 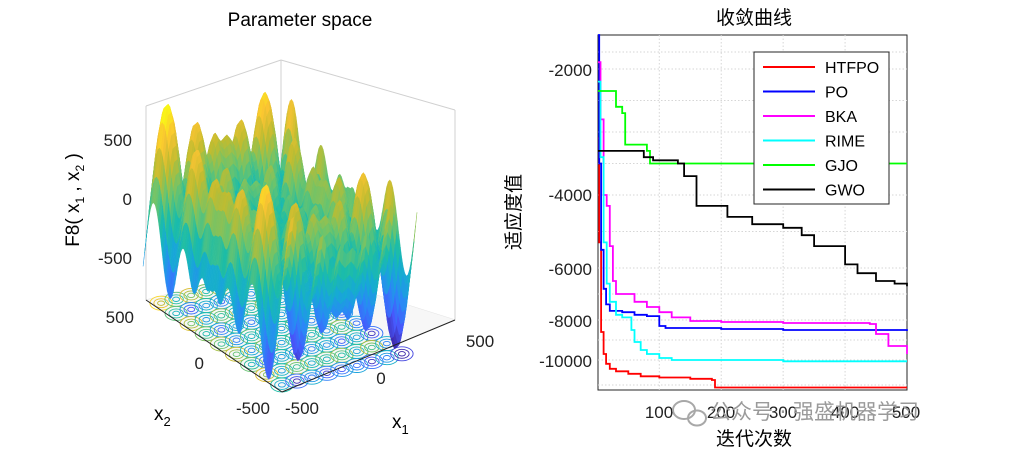 I want to click on surface-zlabel: F8( x1 , x2 ), so click(x=75, y=200).